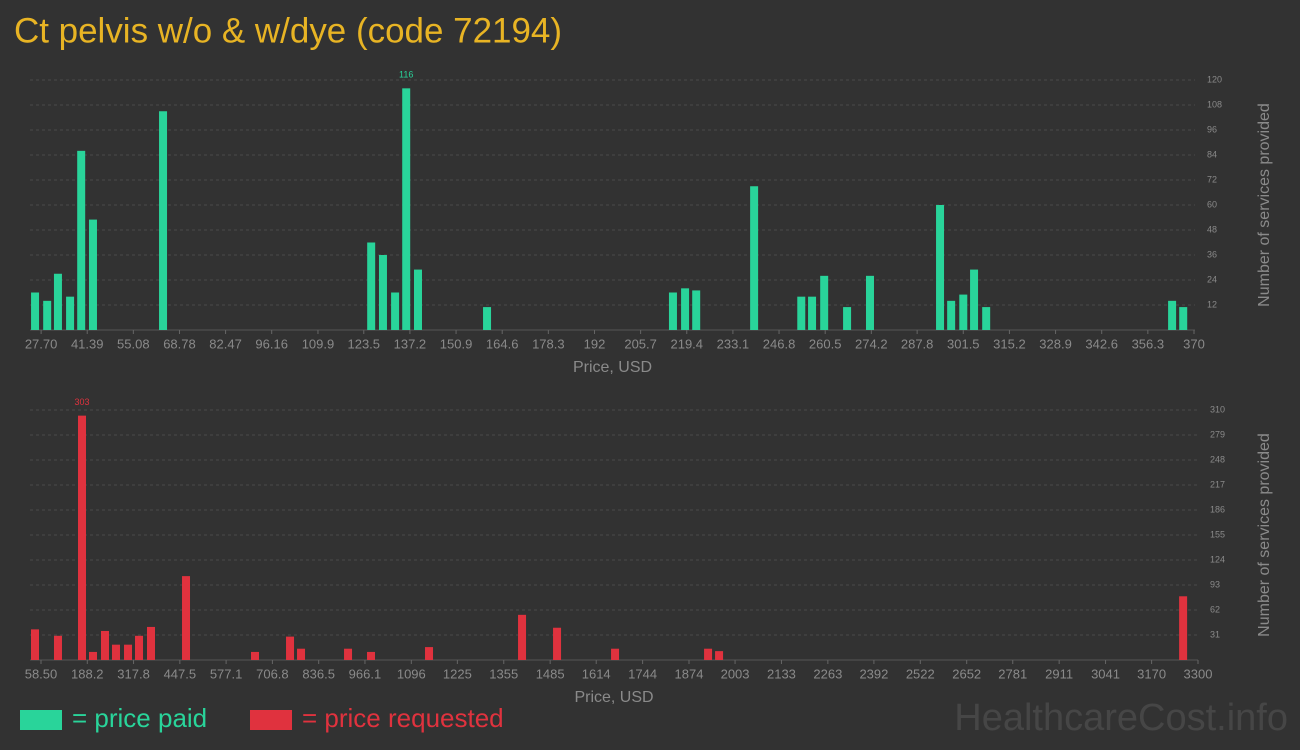 Image resolution: width=1300 pixels, height=750 pixels. What do you see at coordinates (548, 343) in the screenshot?
I see `x-tick-label: 178.3` at bounding box center [548, 343].